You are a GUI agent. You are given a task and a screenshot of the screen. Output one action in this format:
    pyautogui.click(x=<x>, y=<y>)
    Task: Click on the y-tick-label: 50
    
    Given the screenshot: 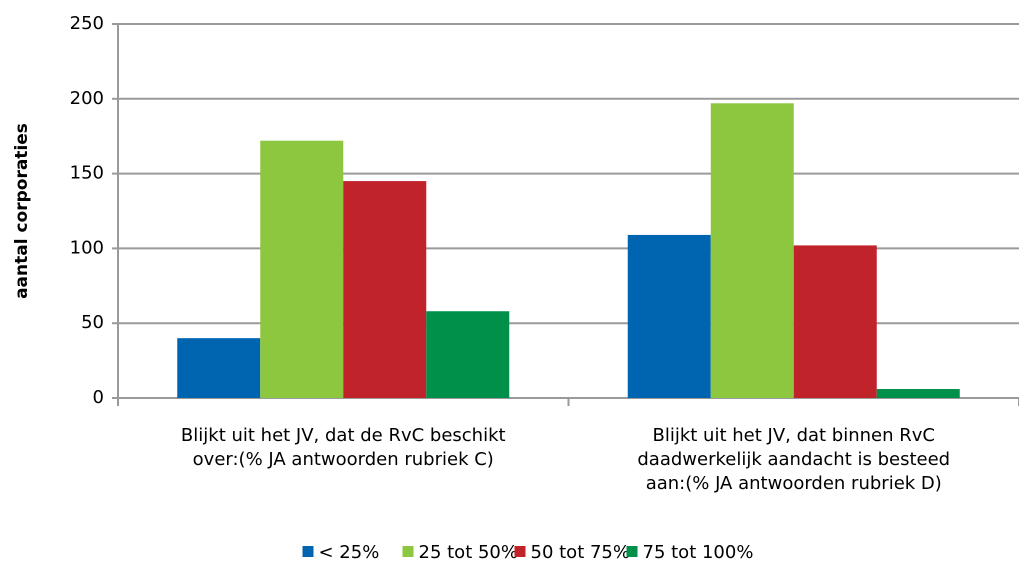 What is the action you would take?
    pyautogui.click(x=92, y=322)
    